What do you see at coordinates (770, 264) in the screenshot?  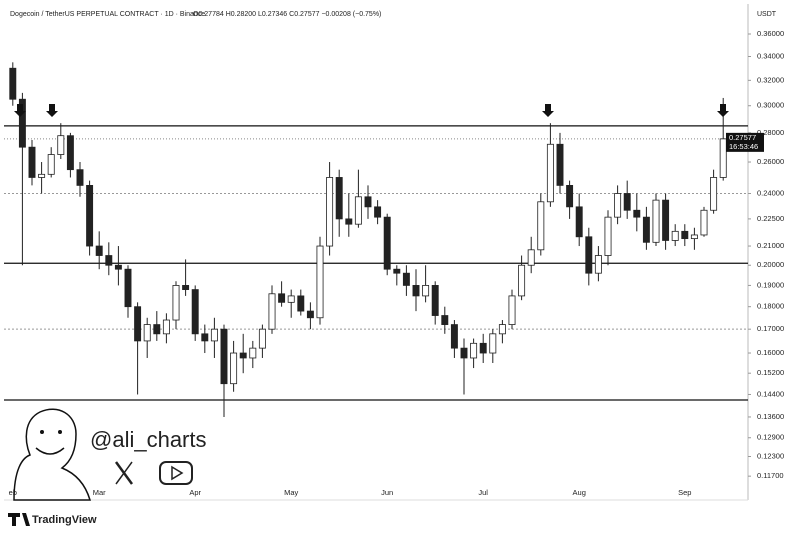 I see `y-tick-label: 0.20000` at bounding box center [770, 264].